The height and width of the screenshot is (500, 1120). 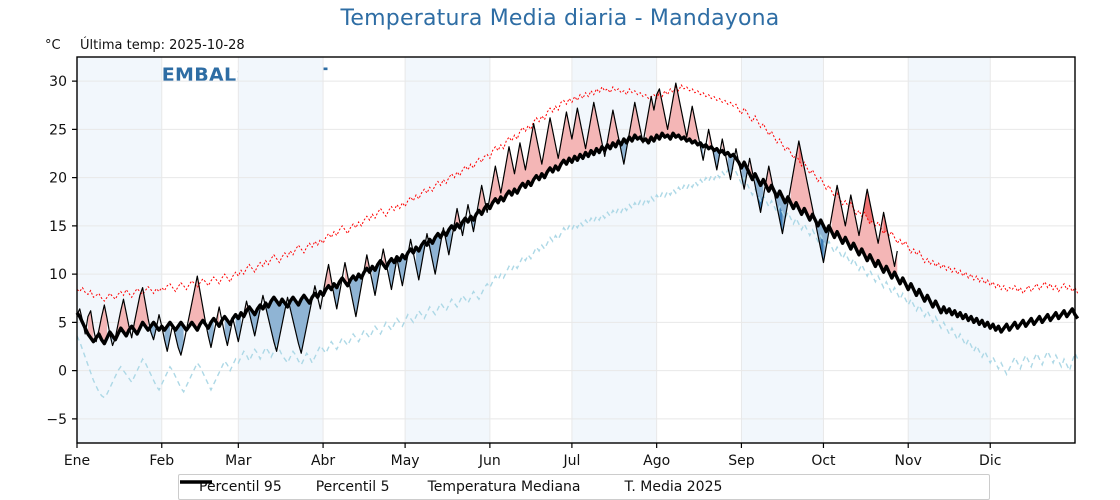 What do you see at coordinates (323, 461) in the screenshot?
I see `x-tick-label: Abr` at bounding box center [323, 461].